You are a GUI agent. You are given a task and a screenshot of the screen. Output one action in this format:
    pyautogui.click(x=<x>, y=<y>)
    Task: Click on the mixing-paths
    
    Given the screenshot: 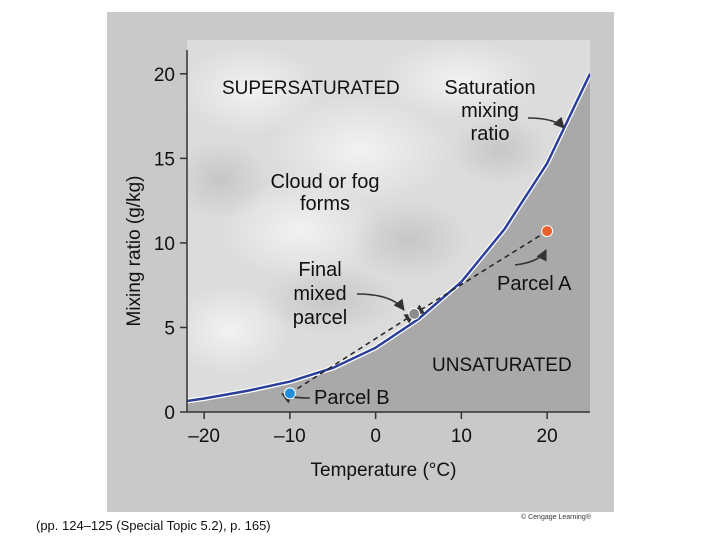 What is the action you would take?
    pyautogui.click(x=418, y=312)
    